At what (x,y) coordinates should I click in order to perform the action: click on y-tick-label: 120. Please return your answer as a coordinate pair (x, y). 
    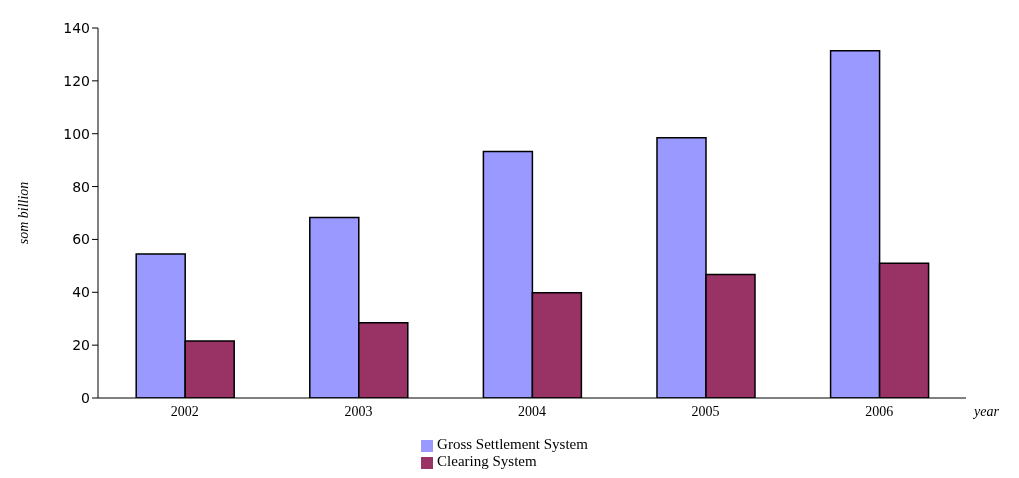
    Looking at the image, I should click on (76, 80).